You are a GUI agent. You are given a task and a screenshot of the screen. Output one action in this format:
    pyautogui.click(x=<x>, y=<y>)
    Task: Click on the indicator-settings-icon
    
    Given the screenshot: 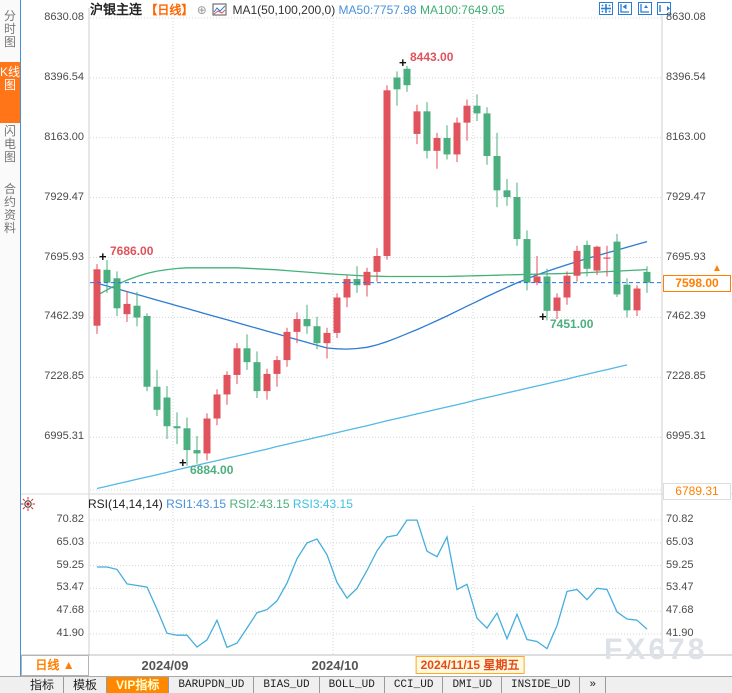 What is the action you would take?
    pyautogui.click(x=28, y=504)
    